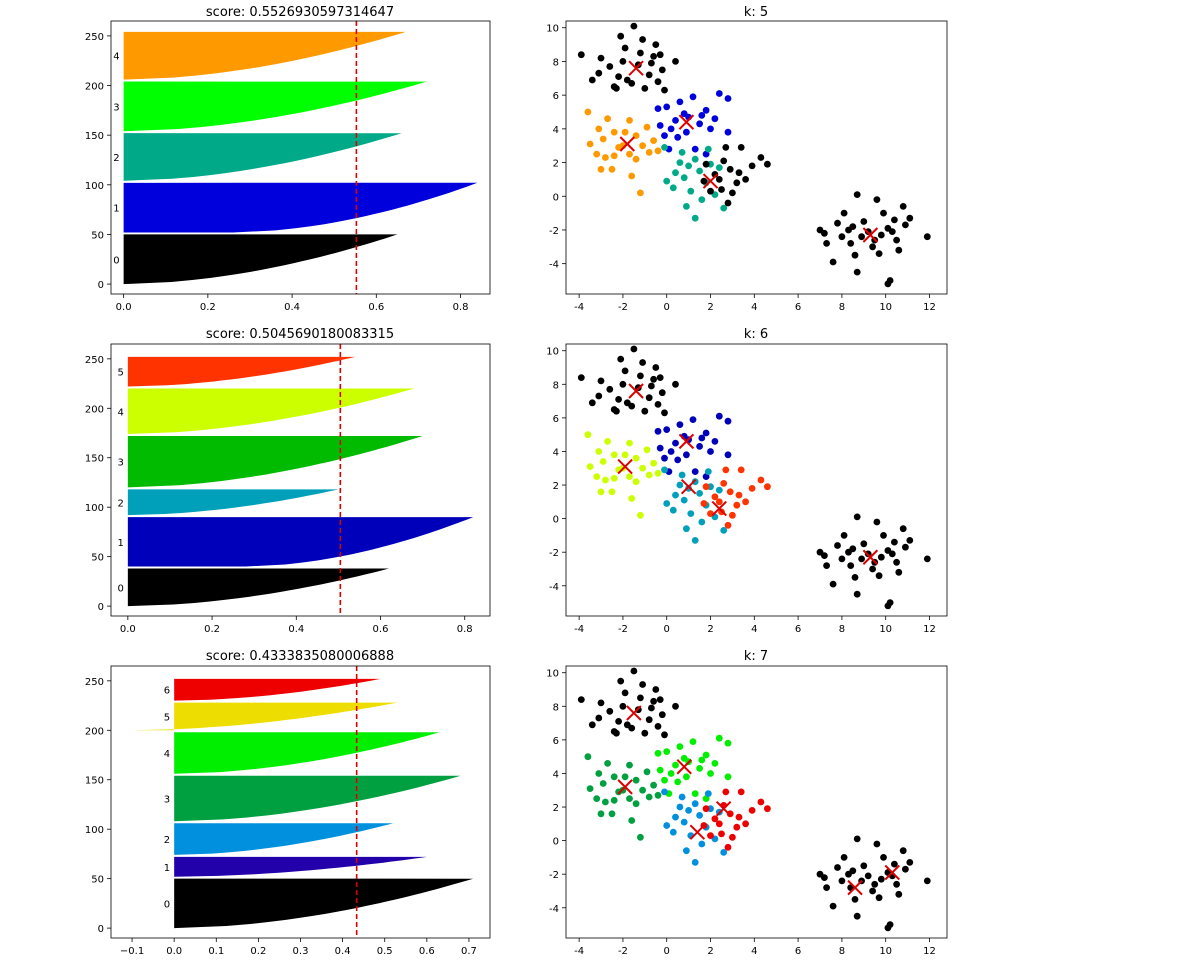 This screenshot has width=1186, height=961. What do you see at coordinates (556, 130) in the screenshot?
I see `y-tick-label: 4` at bounding box center [556, 130].